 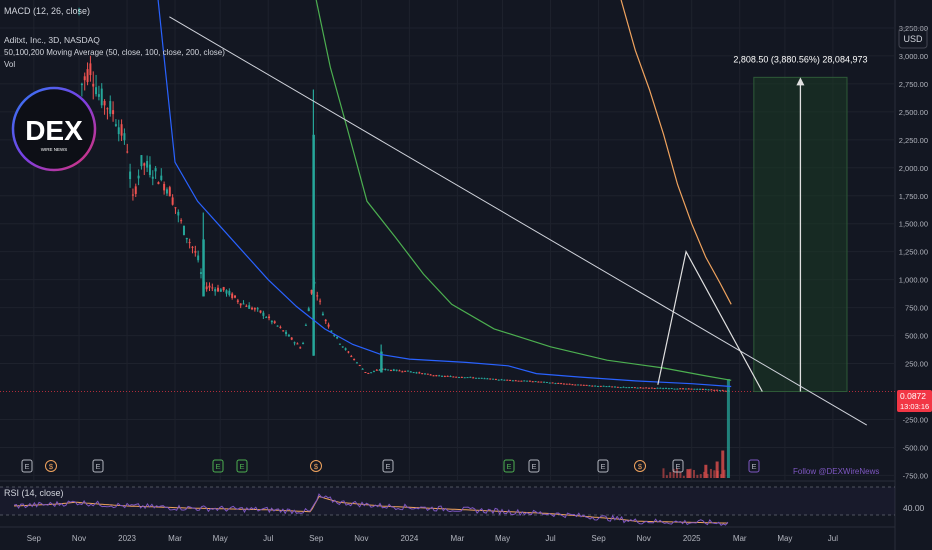 What do you see at coordinates (916, 308) in the screenshot?
I see `price-tick: 750.00` at bounding box center [916, 308].